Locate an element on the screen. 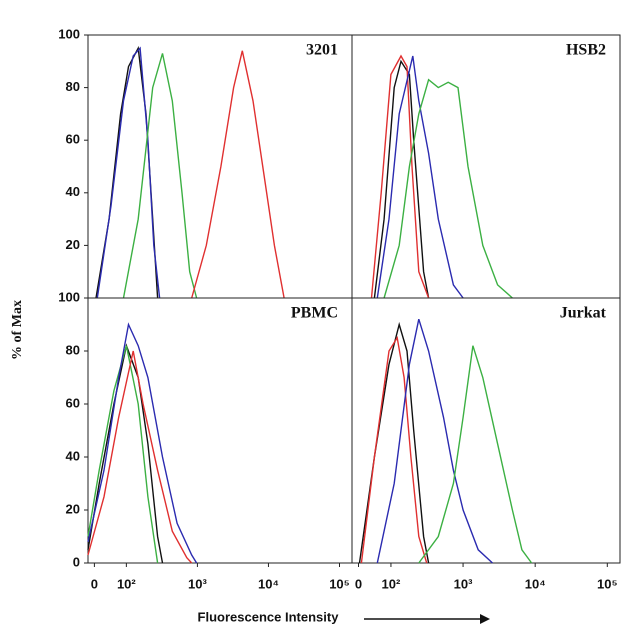 The width and height of the screenshot is (640, 640). arrow is located at coordinates (427, 619).